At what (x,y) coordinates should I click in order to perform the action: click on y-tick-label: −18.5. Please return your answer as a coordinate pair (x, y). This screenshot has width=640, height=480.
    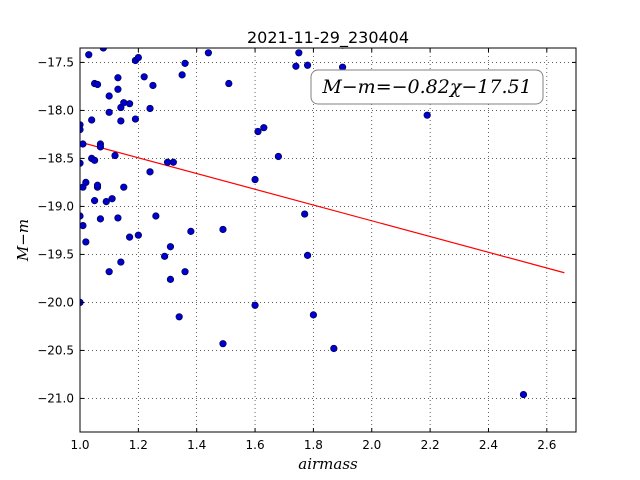
    Looking at the image, I should click on (55, 158).